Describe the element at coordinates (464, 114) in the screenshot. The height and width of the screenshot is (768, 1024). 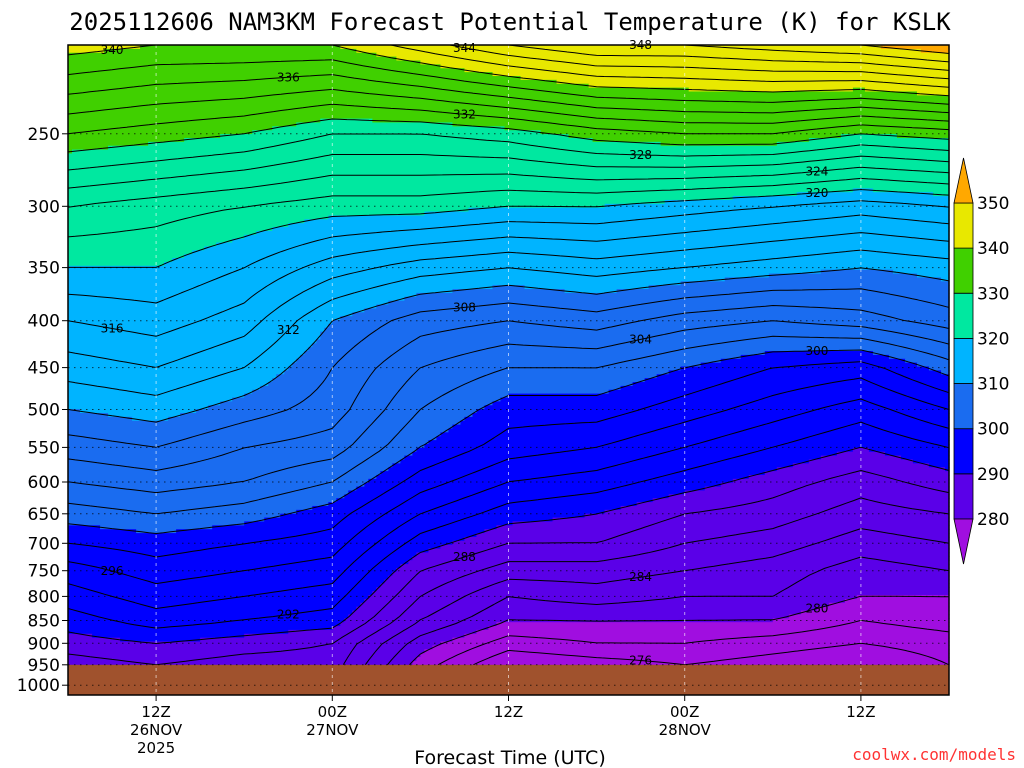
I see `contour-label: 332` at that location.